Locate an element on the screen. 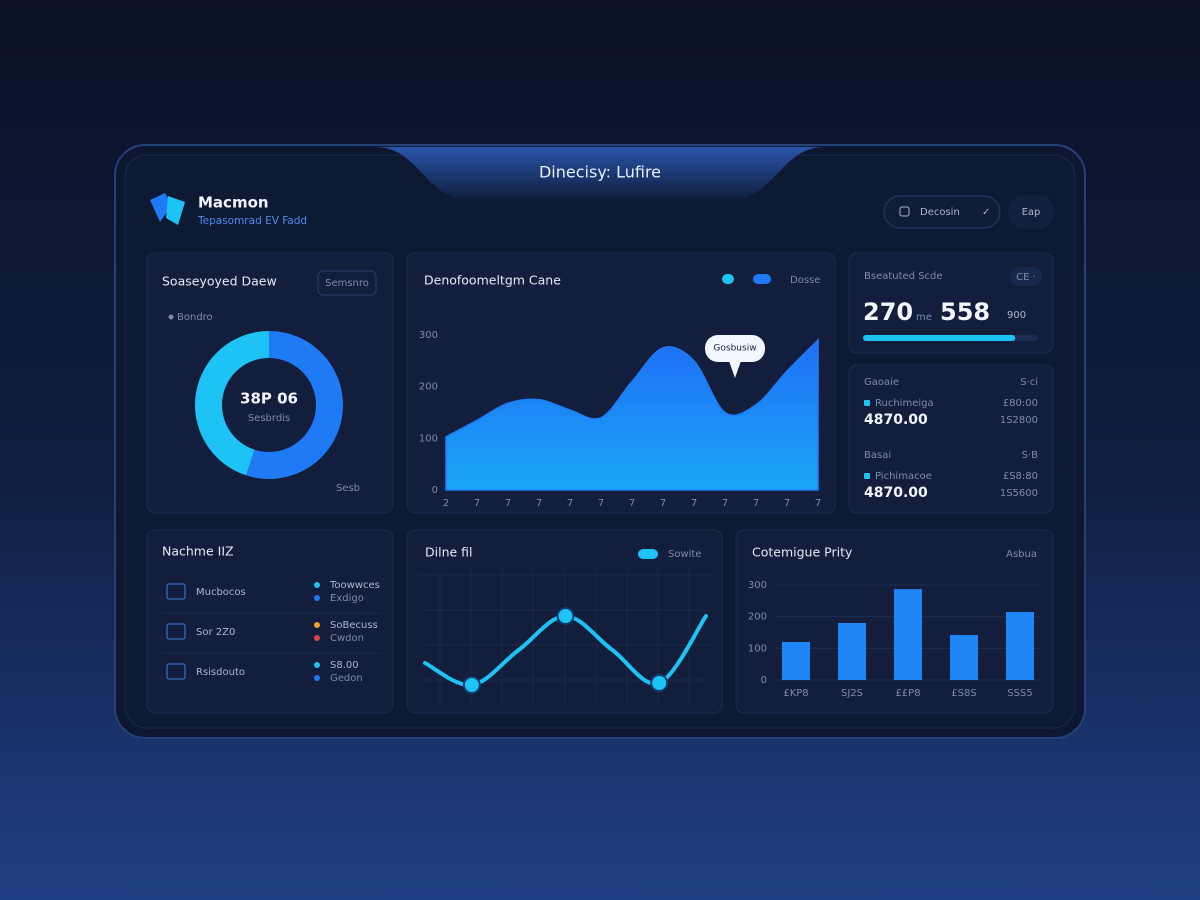  row-line: SoBecuss is located at coordinates (354, 625).